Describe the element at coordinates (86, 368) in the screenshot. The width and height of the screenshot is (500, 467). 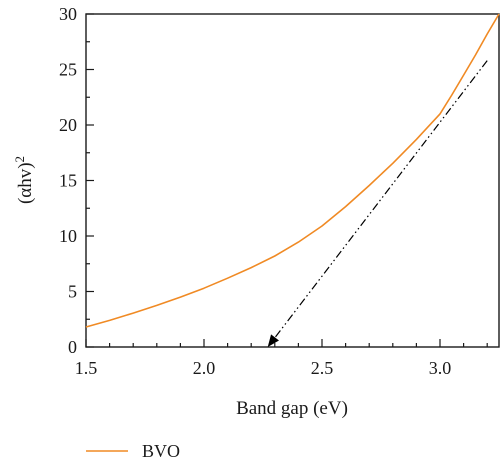
I see `x-tick-label: 1.5` at that location.